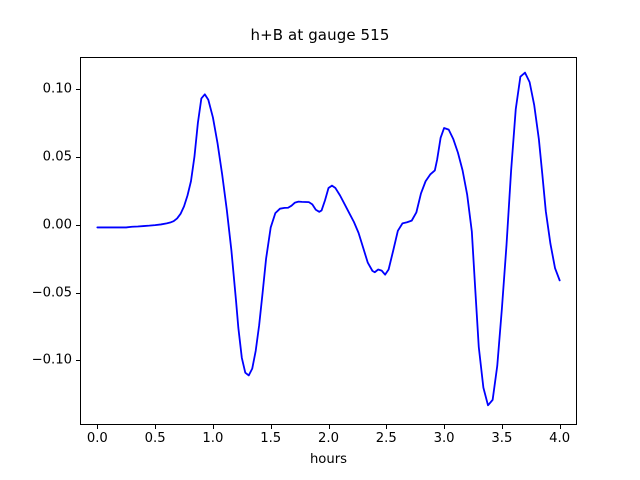  What do you see at coordinates (57, 89) in the screenshot?
I see `y-tick-label: 0.10` at bounding box center [57, 89].